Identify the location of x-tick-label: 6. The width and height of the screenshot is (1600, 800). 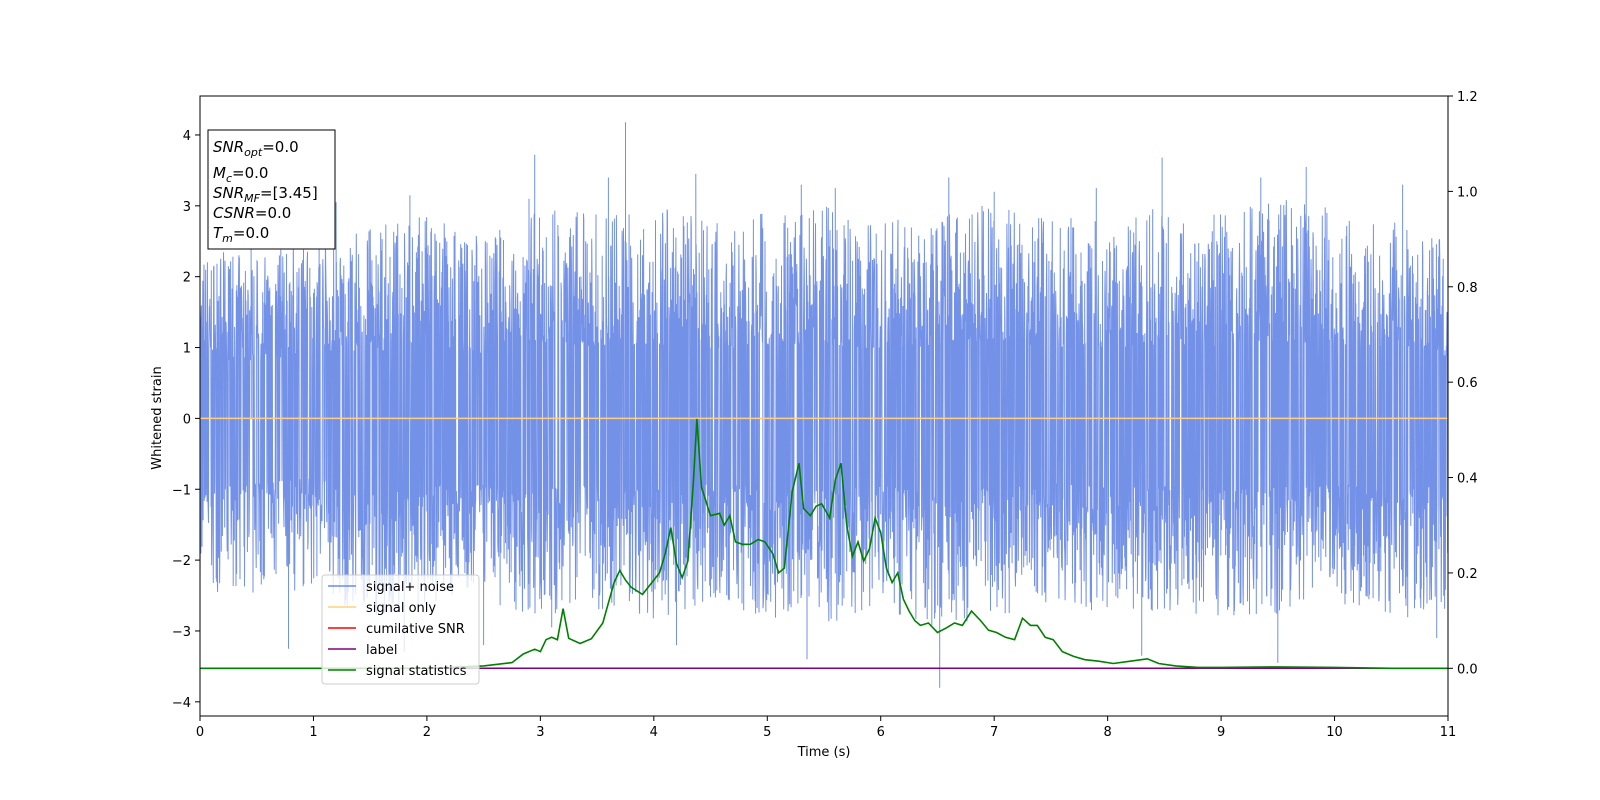
(881, 732).